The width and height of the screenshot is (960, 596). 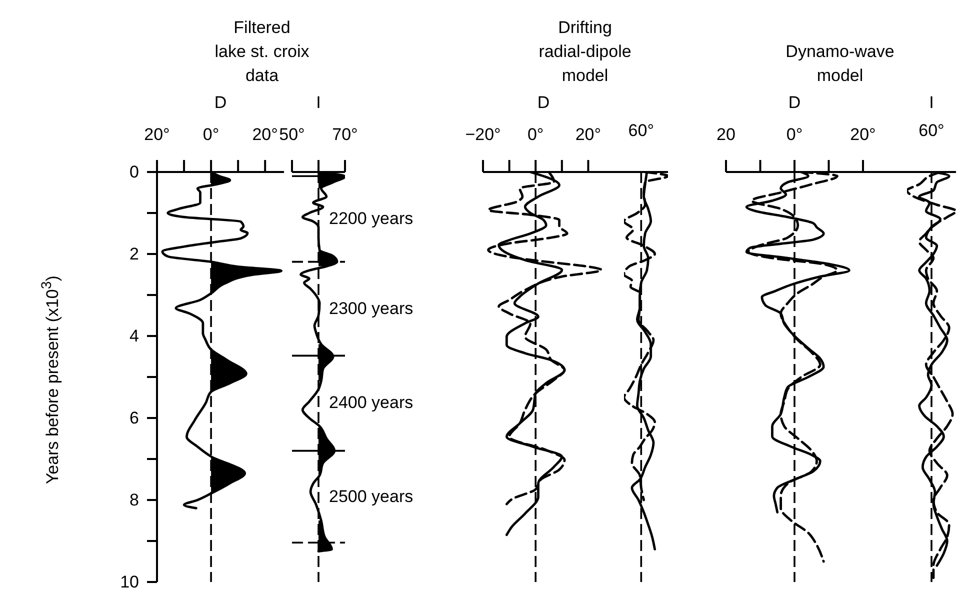 What do you see at coordinates (292, 134) in the screenshot?
I see `x-tick-label: 50°` at bounding box center [292, 134].